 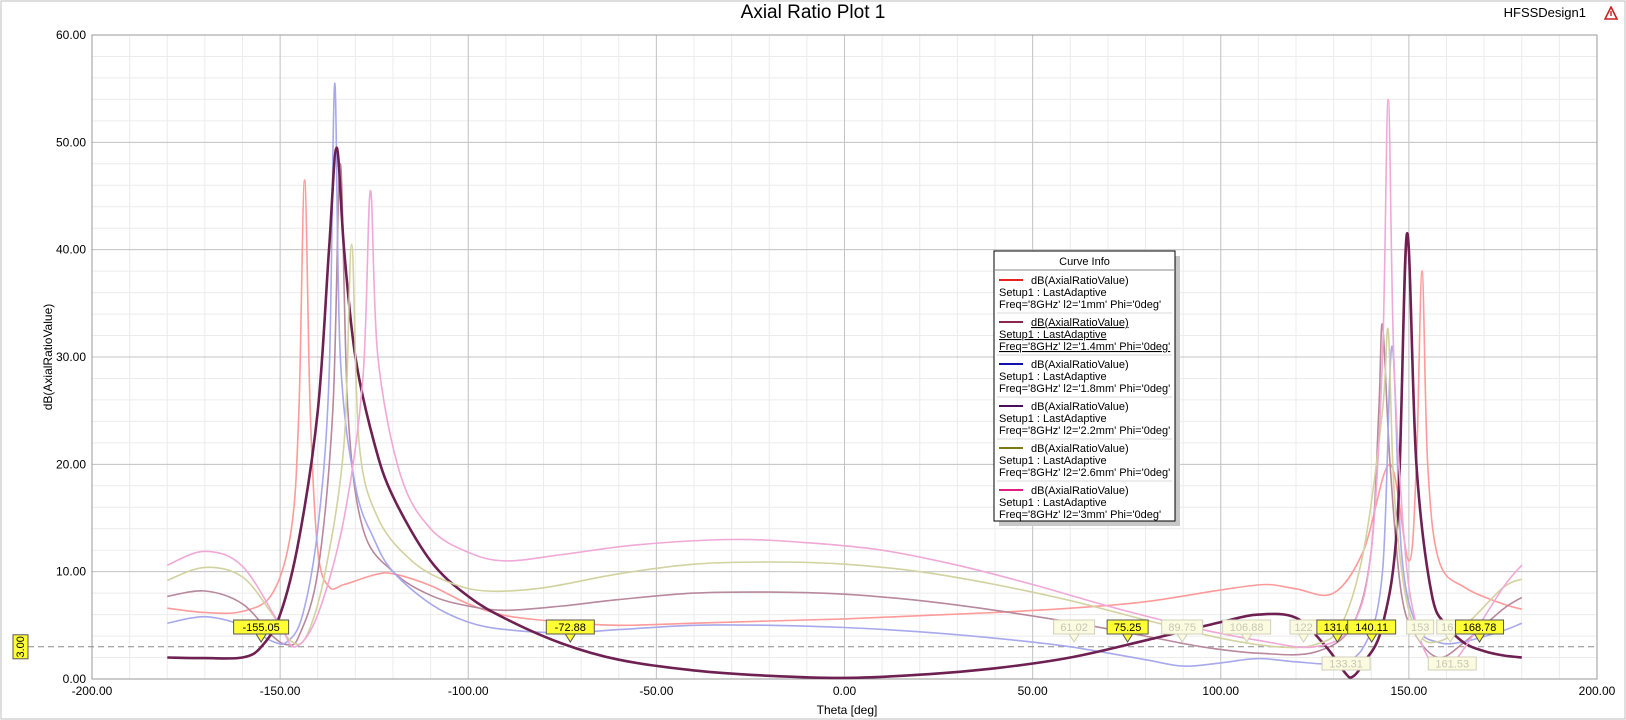 I want to click on marker-label: 61.02, so click(x=1074, y=628).